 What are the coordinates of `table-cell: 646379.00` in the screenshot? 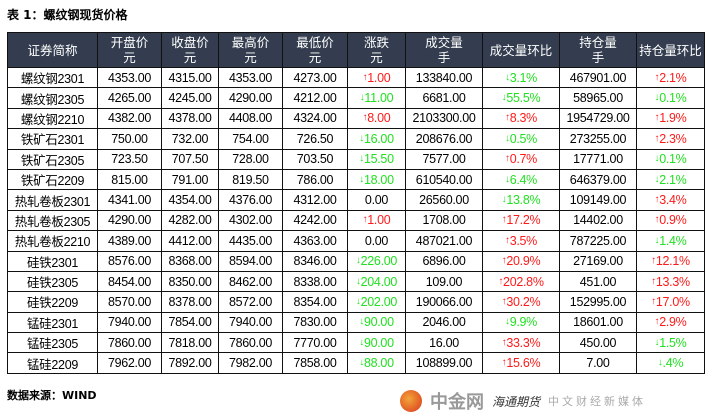 It's located at (598, 179).